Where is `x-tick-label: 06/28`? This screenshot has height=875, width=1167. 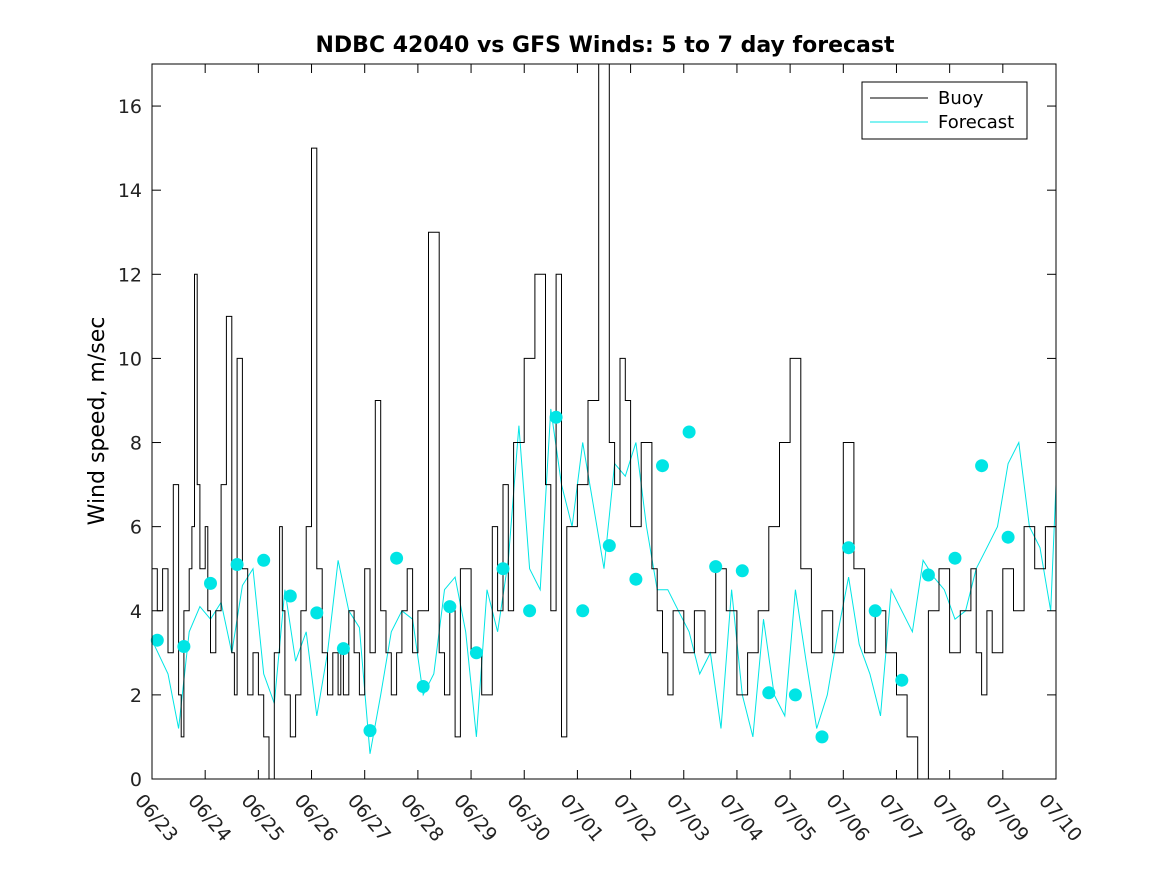 x-tick-label: 06/28 is located at coordinates (422, 818).